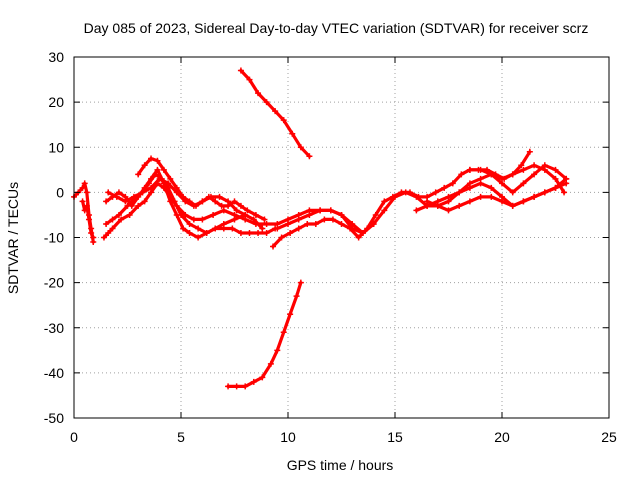 The image size is (640, 480). Describe the element at coordinates (502, 437) in the screenshot. I see `x-tick-label: 20` at that location.